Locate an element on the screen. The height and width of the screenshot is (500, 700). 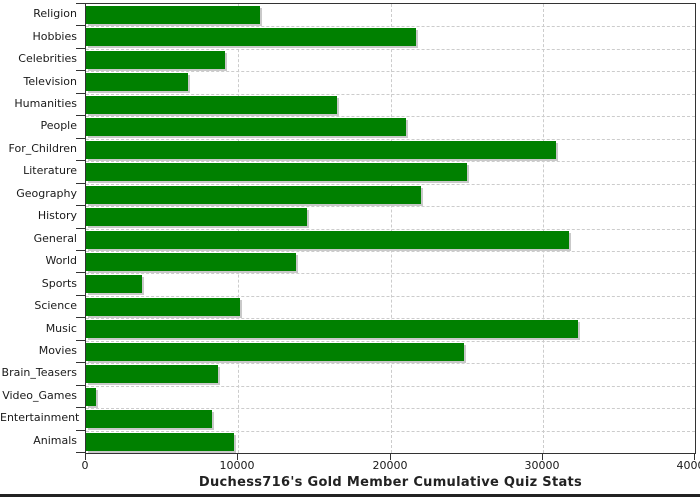
y-axis-label-brain-teasers: Brain_Teasers is located at coordinates (39, 372).